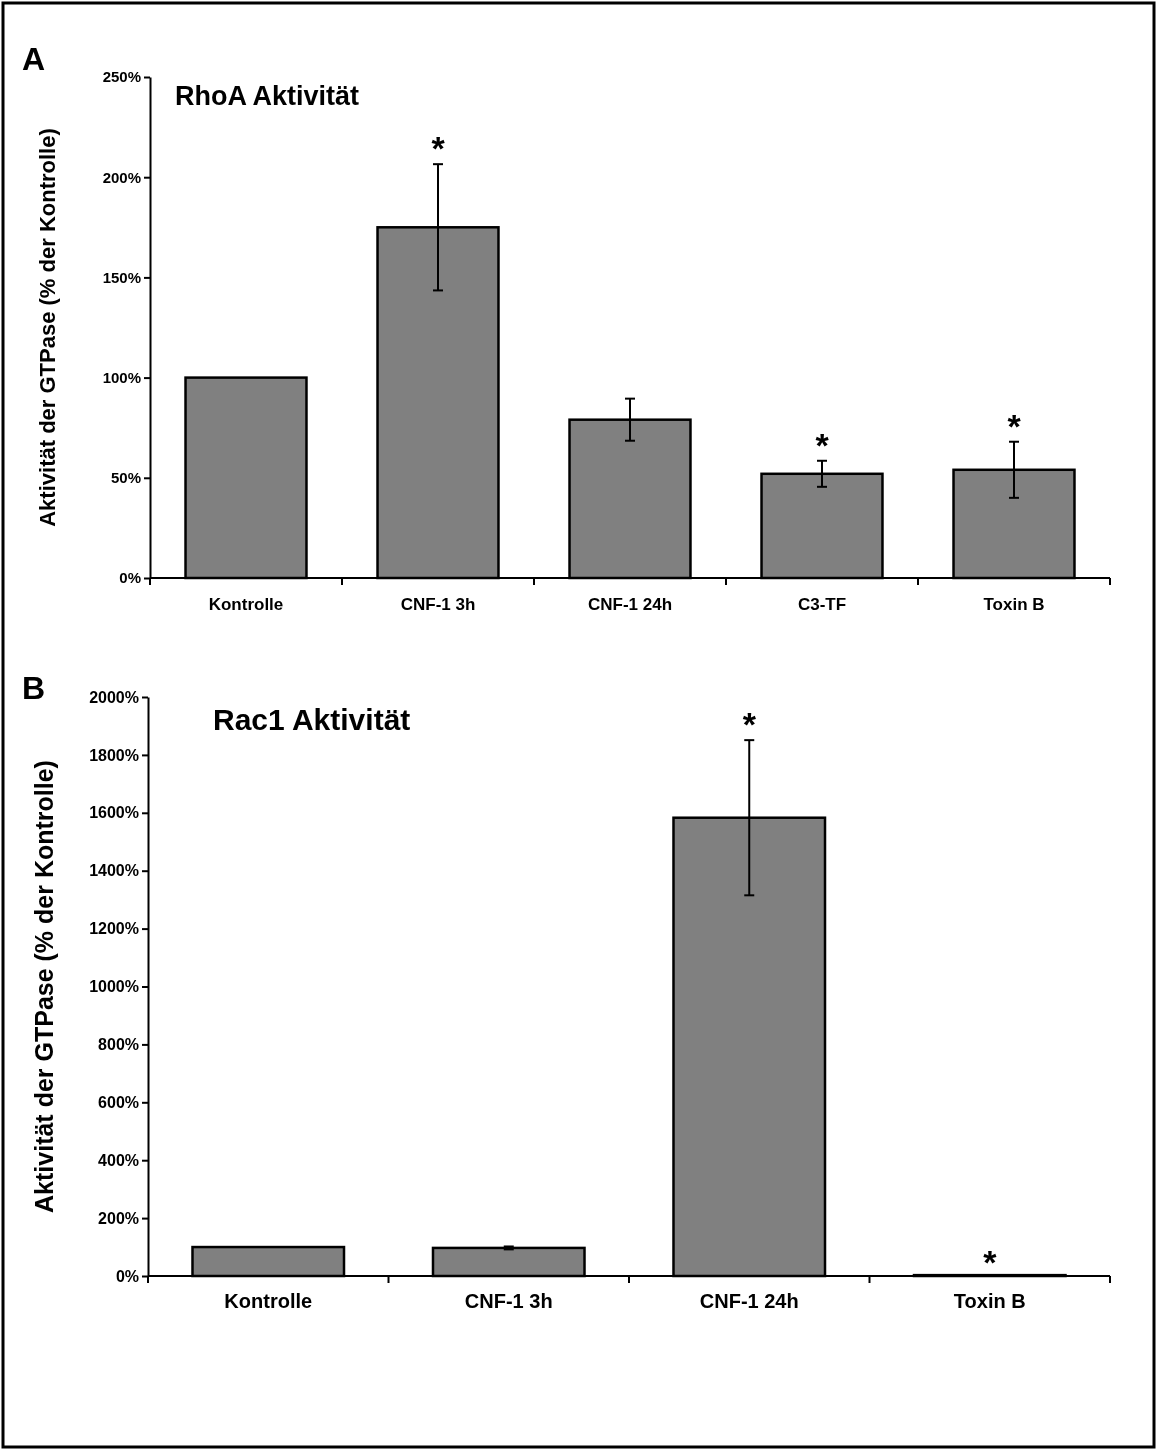  What do you see at coordinates (125, 478) in the screenshot?
I see `y-tick-label: 50%` at bounding box center [125, 478].